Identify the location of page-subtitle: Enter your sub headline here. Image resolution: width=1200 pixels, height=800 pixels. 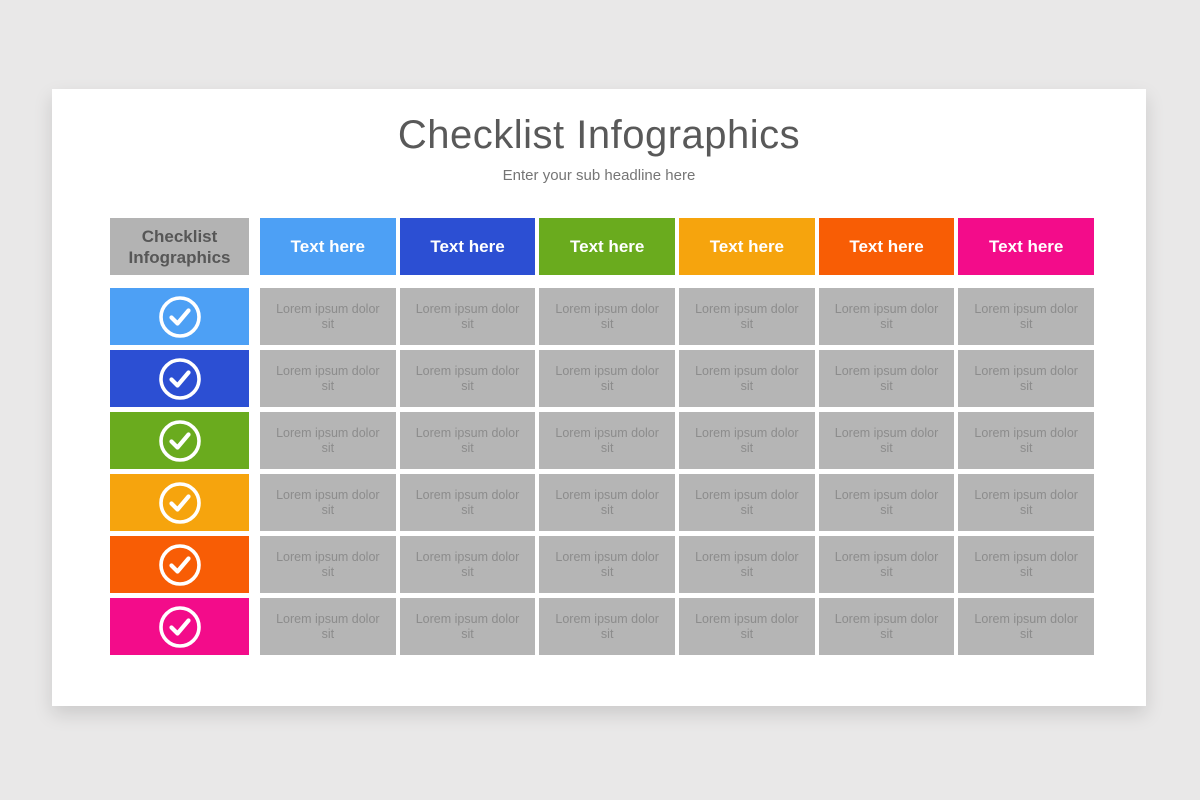
(599, 175).